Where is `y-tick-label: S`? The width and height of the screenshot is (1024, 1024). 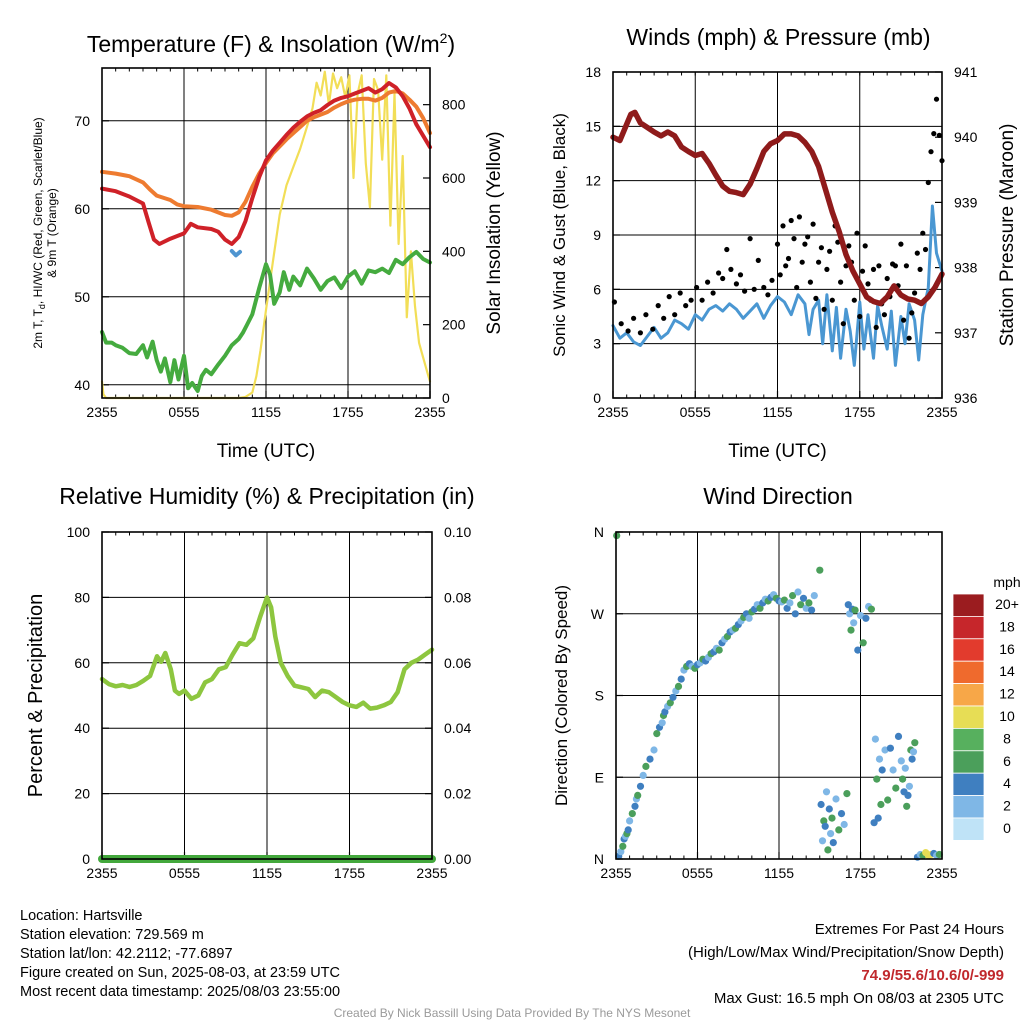 y-tick-label: S is located at coordinates (599, 696).